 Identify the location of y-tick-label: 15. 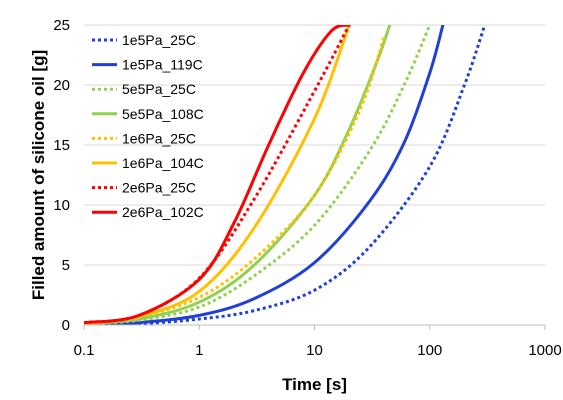
(61, 145).